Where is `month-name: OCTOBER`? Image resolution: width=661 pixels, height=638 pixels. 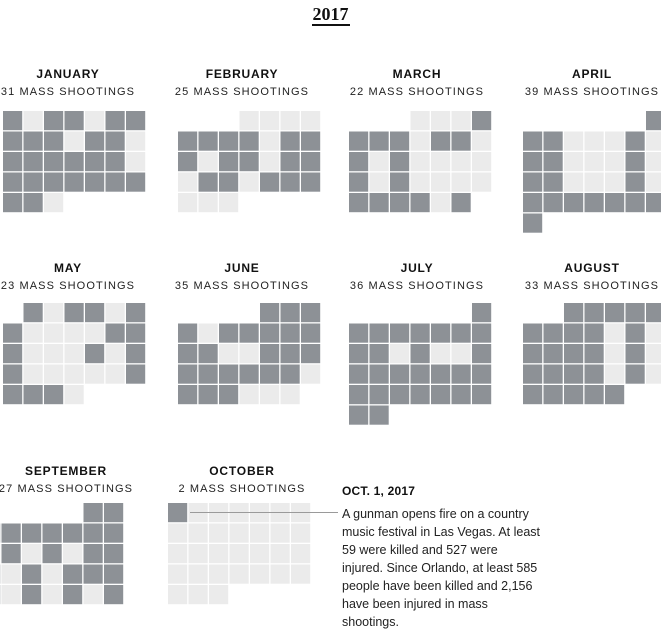
month-name: OCTOBER is located at coordinates (242, 471).